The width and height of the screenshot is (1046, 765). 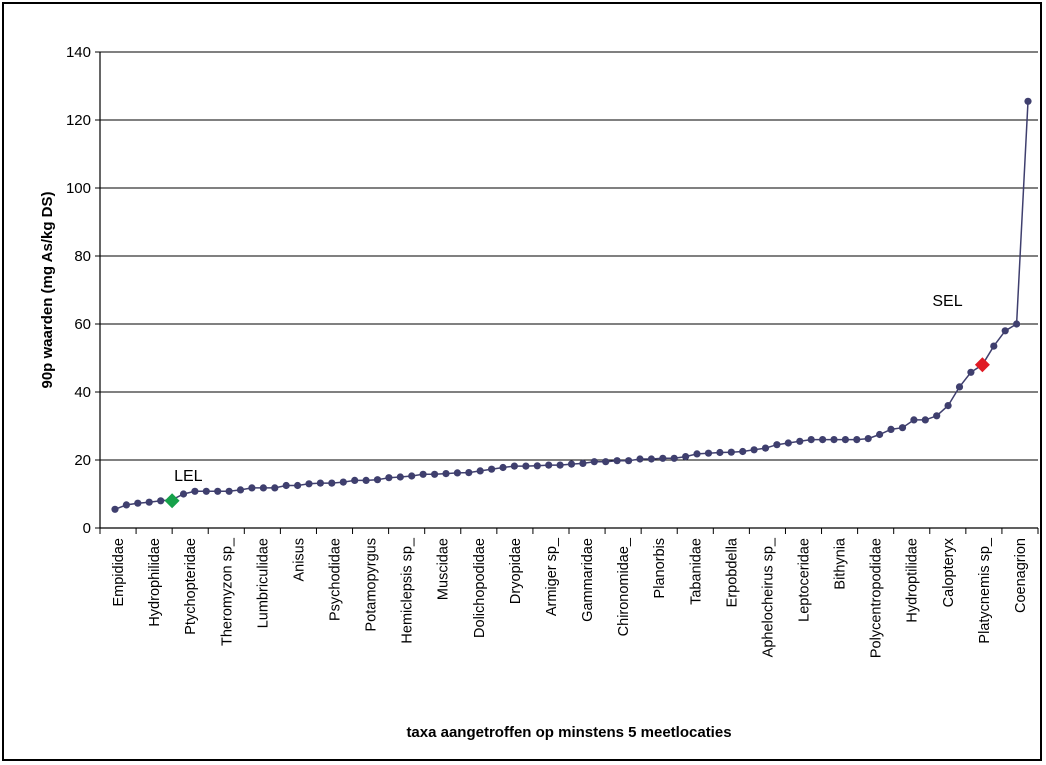 What do you see at coordinates (985, 590) in the screenshot?
I see `x-tick-label: Platycnemis sp_` at bounding box center [985, 590].